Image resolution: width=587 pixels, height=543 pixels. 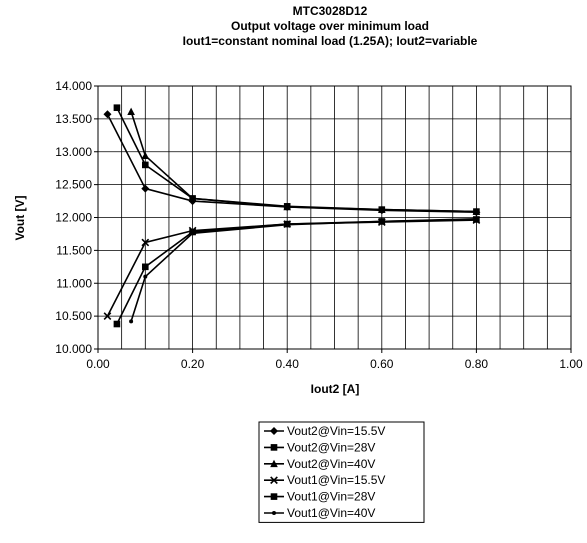 I want to click on y-tick-label: 14.000, so click(x=73, y=86).